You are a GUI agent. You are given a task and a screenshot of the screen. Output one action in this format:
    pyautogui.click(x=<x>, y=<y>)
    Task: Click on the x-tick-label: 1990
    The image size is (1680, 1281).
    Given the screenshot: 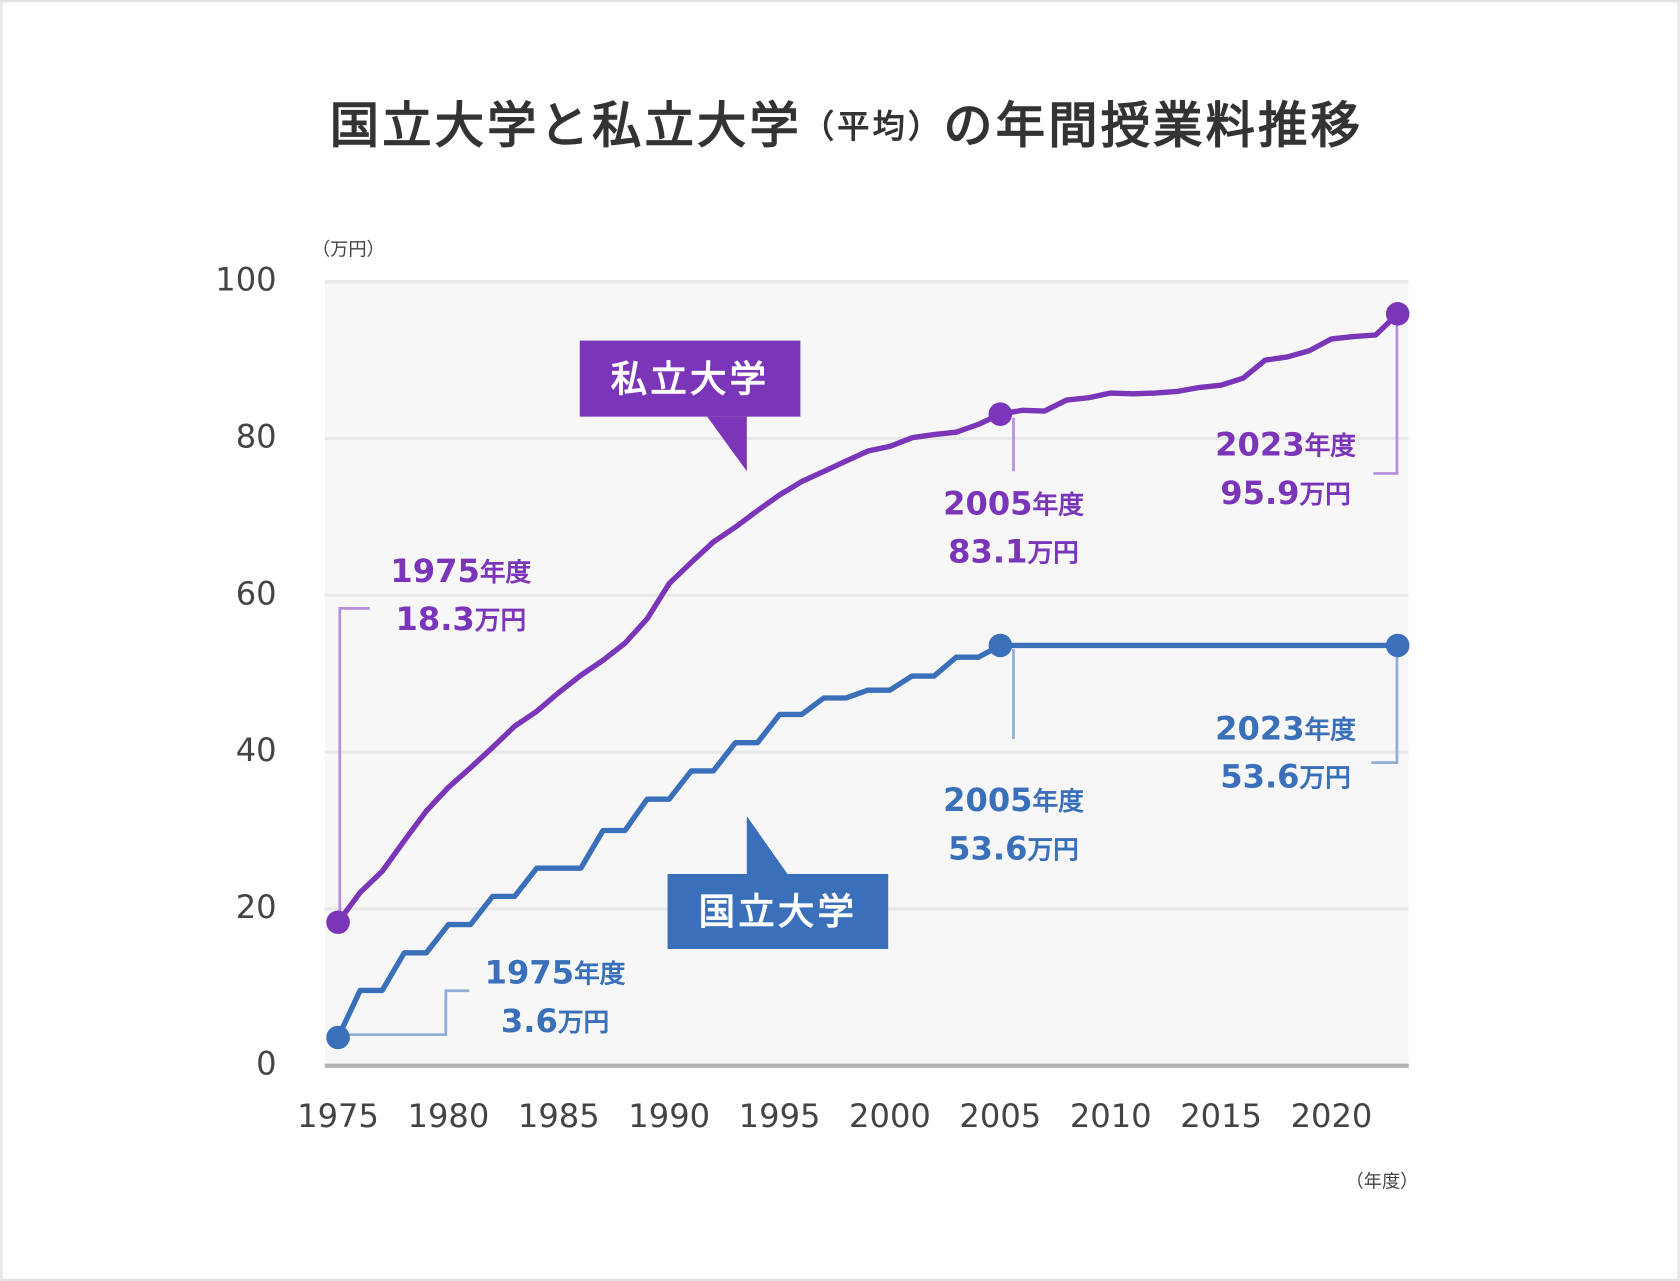 What is the action you would take?
    pyautogui.click(x=669, y=1116)
    